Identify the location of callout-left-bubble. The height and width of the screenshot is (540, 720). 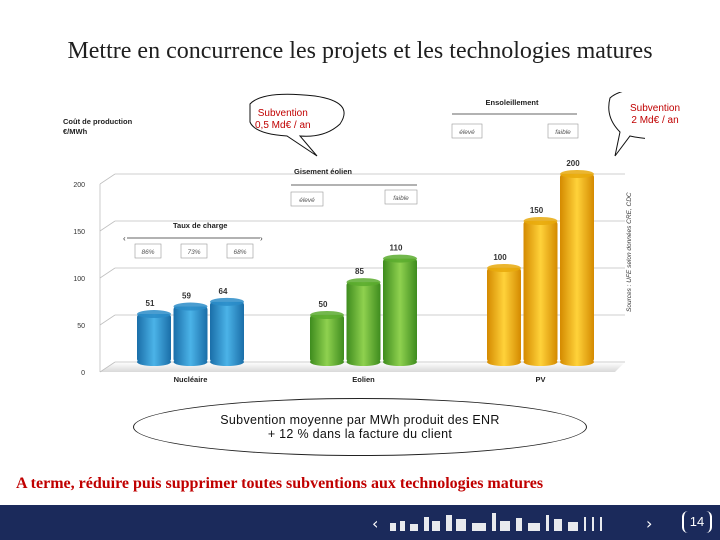
(297, 125).